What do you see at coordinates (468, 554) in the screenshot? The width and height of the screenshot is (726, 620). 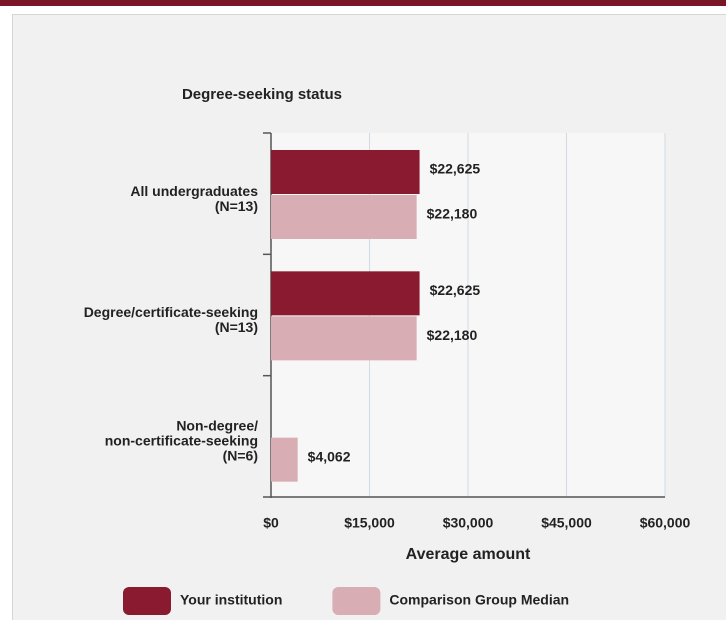 I see `x-axis-label: Average amount` at bounding box center [468, 554].